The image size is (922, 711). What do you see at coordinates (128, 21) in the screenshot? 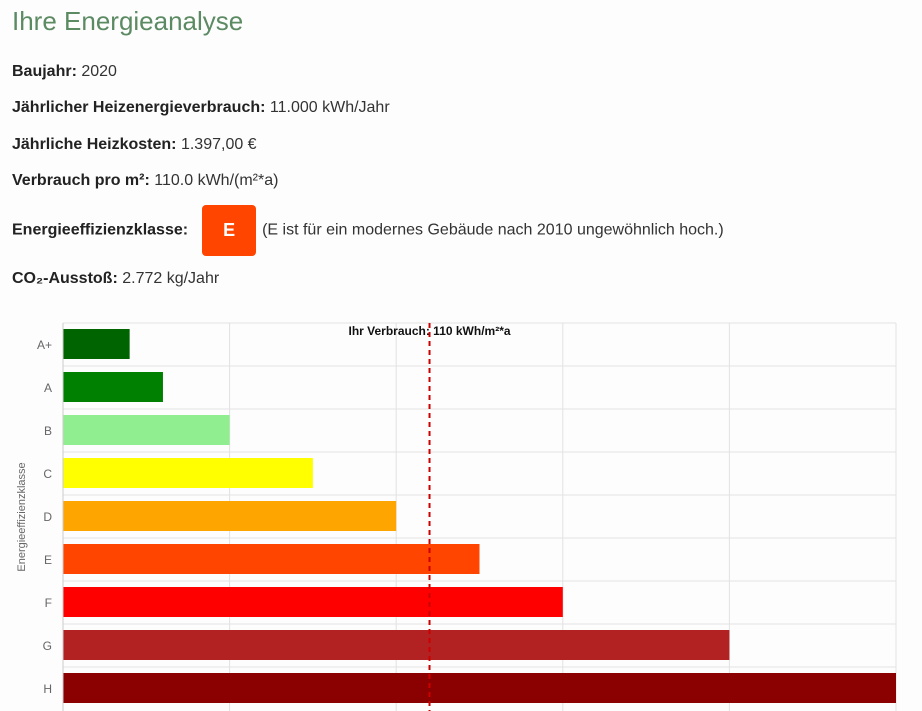
I see `page-title: Ihre Energieanalyse` at bounding box center [128, 21].